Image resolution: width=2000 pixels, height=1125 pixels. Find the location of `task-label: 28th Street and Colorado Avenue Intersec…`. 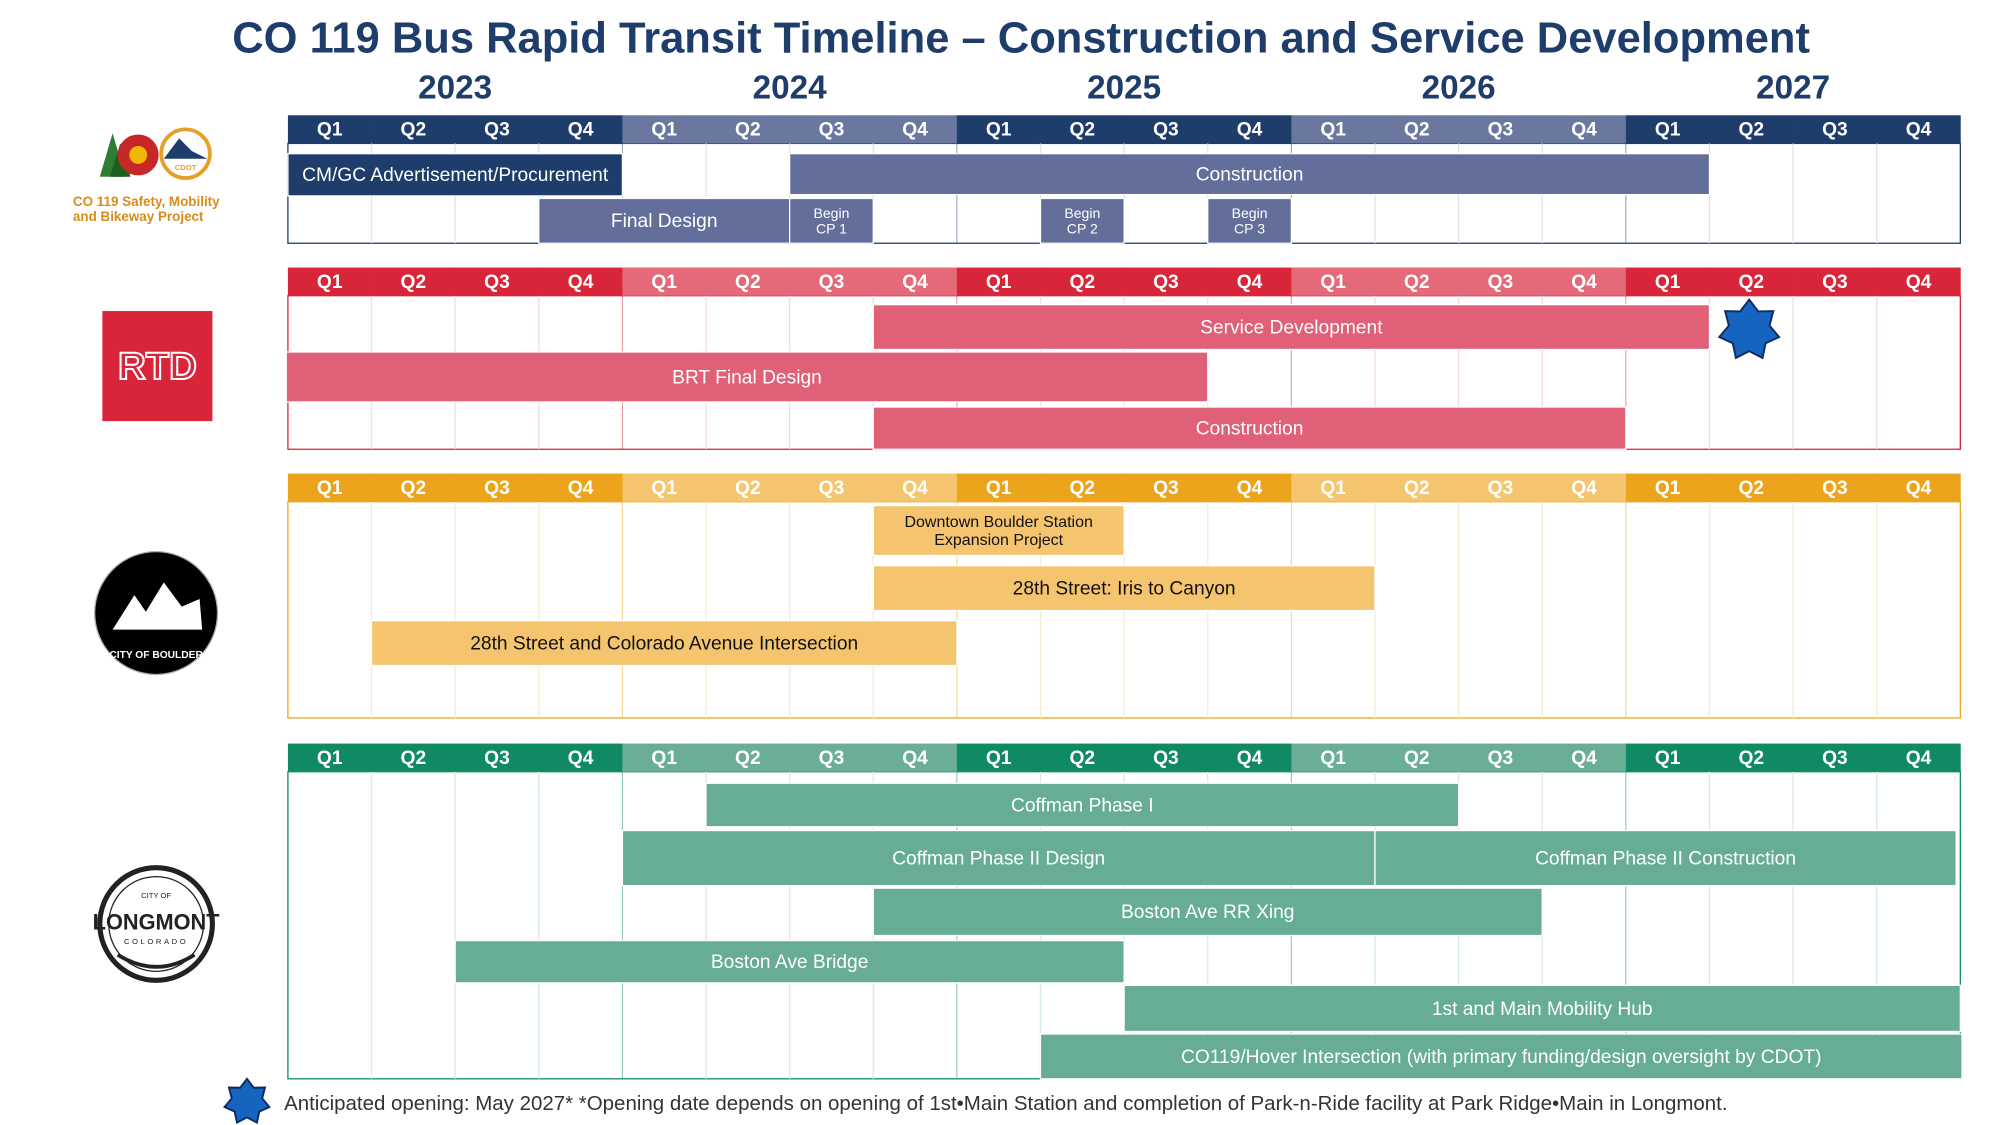

task-label: 28th Street and Colorado Avenue Intersec… is located at coordinates (664, 643).